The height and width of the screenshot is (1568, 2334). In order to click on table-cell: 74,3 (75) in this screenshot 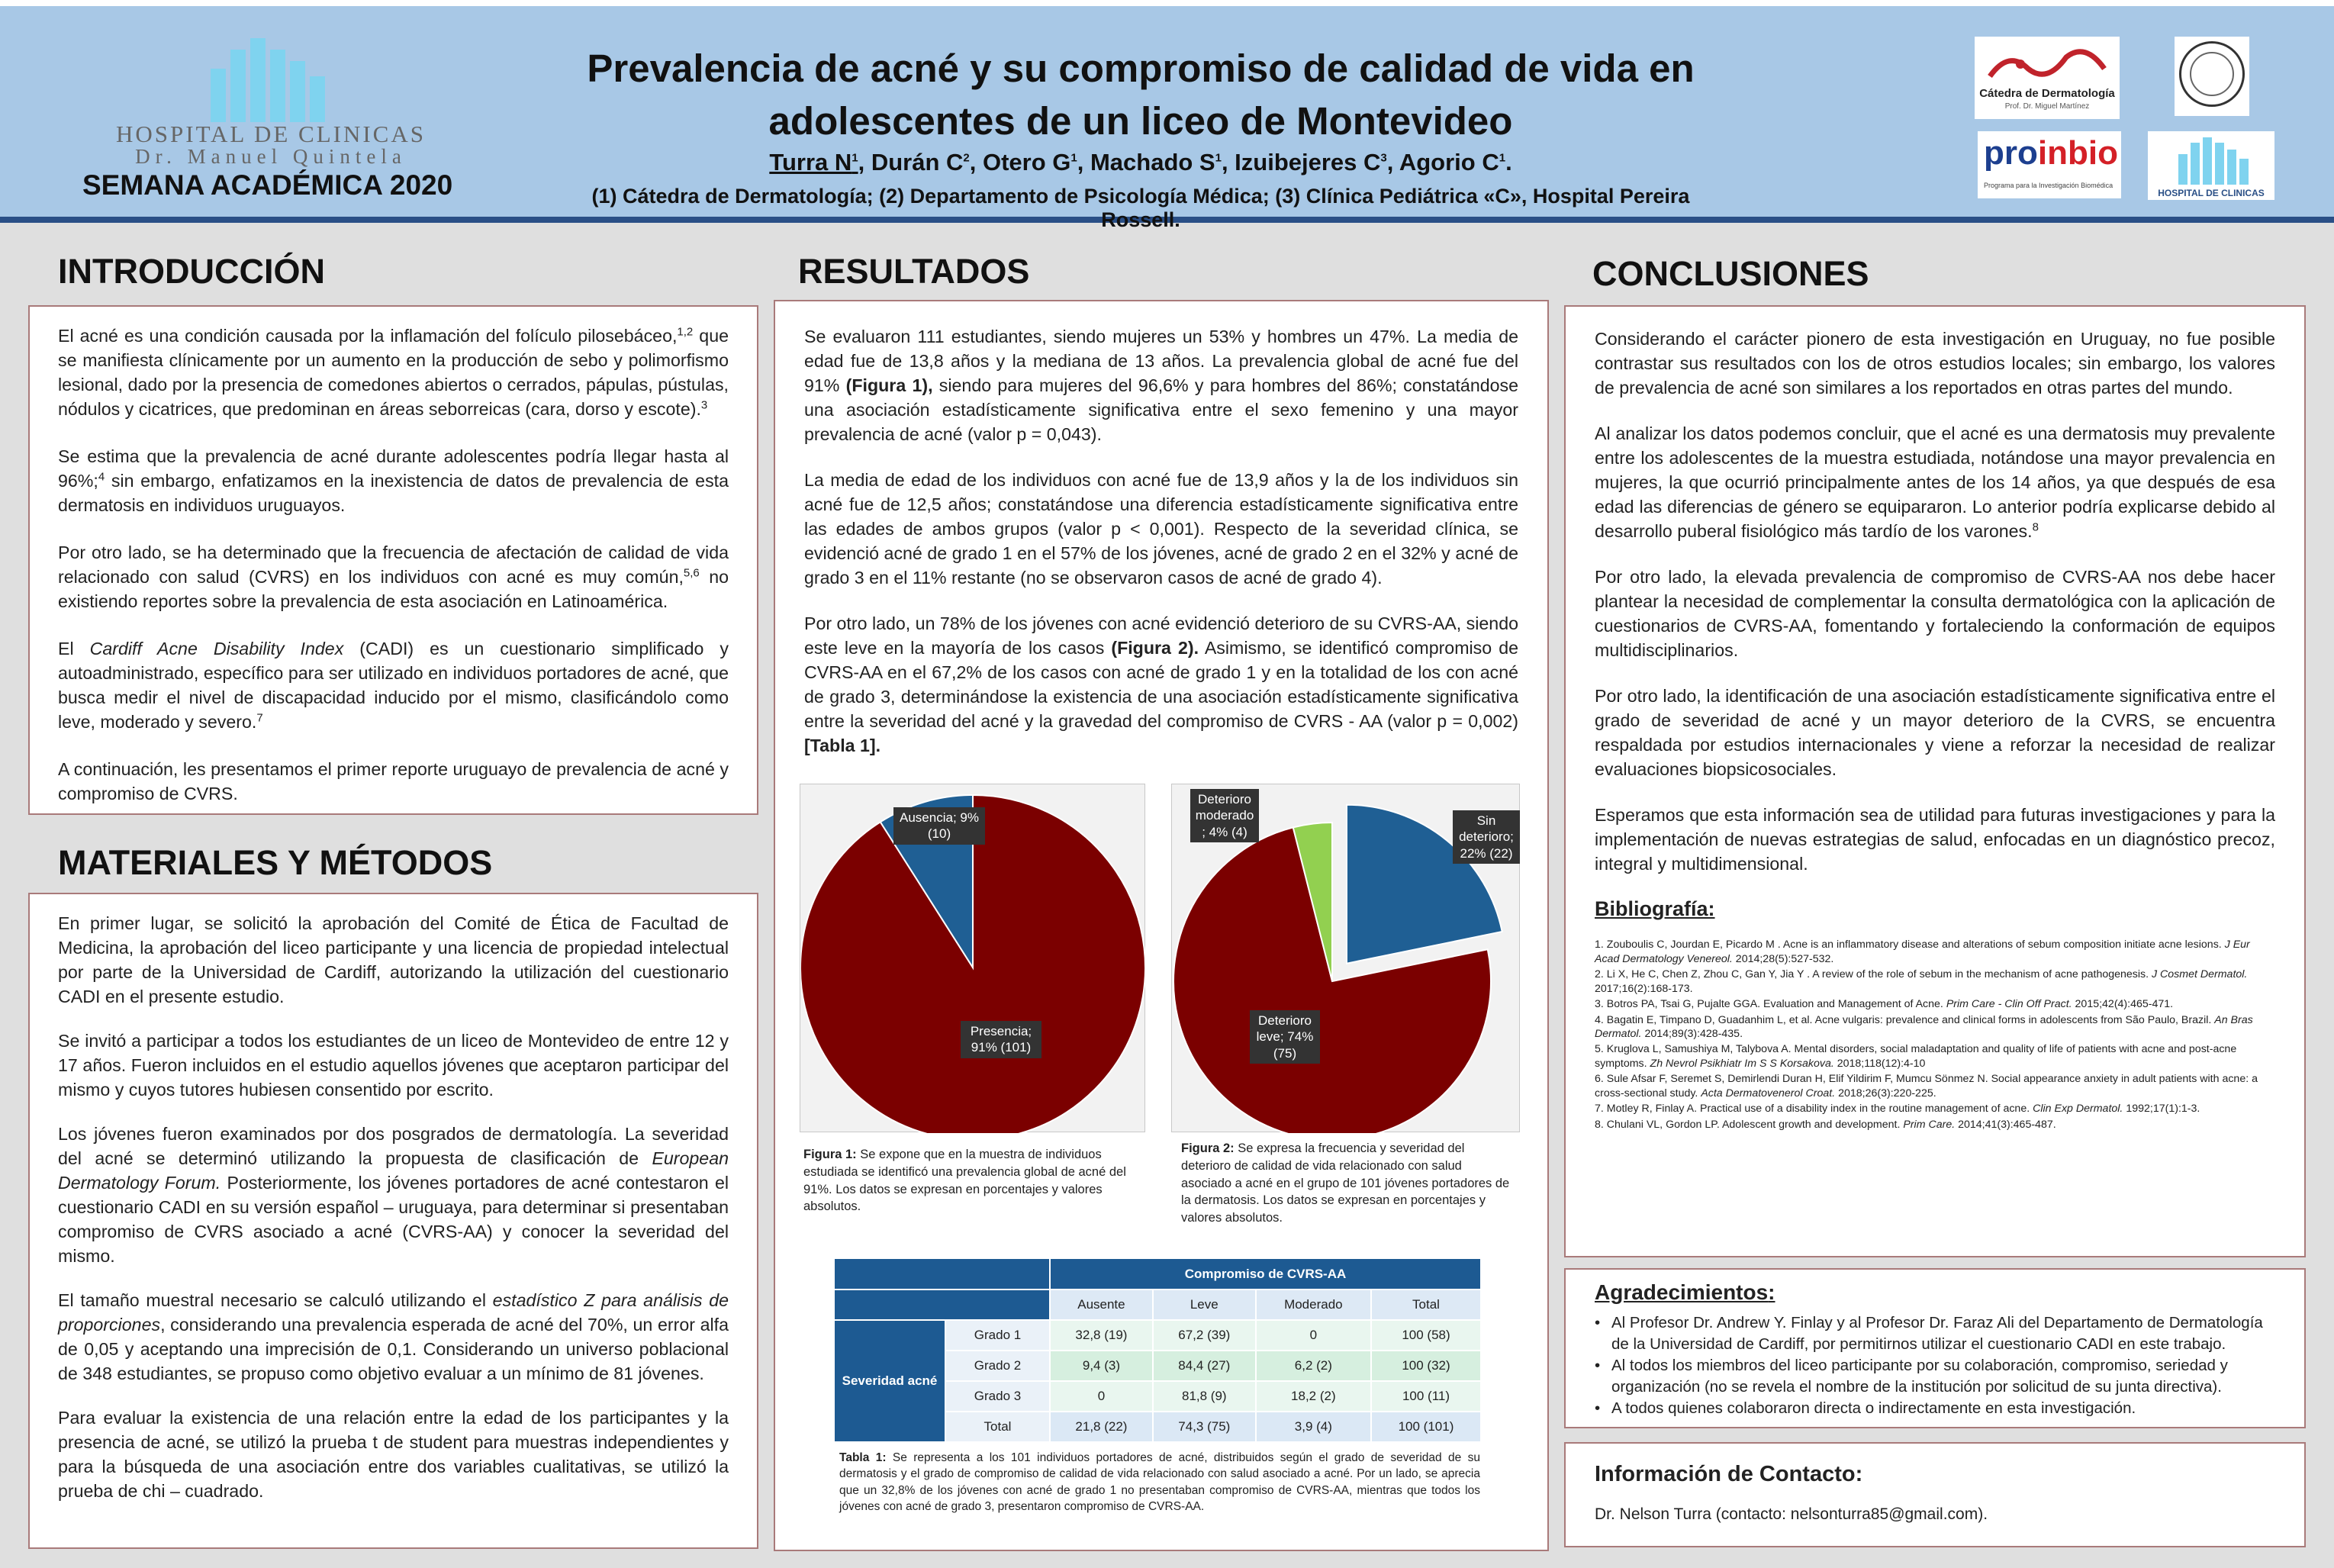, I will do `click(1204, 1427)`.